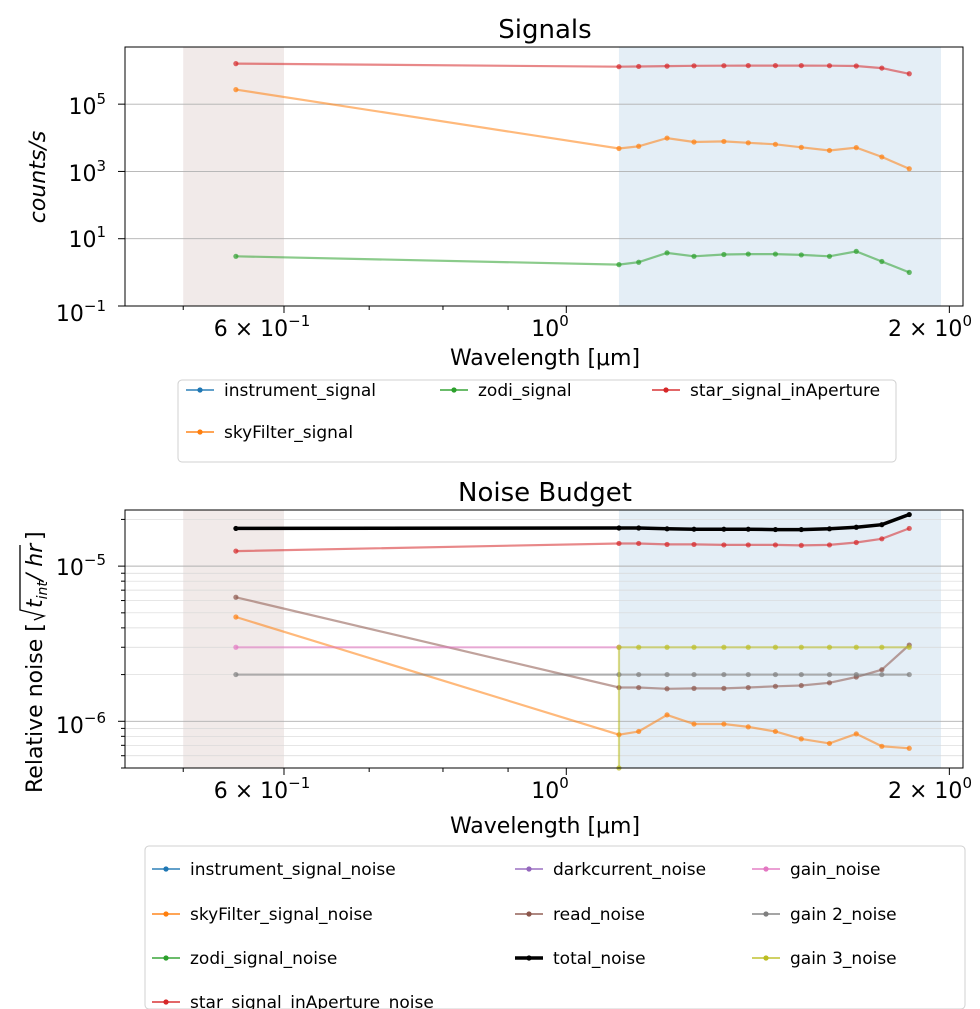  I want to click on legend-label: zodi_signal, so click(525, 391).